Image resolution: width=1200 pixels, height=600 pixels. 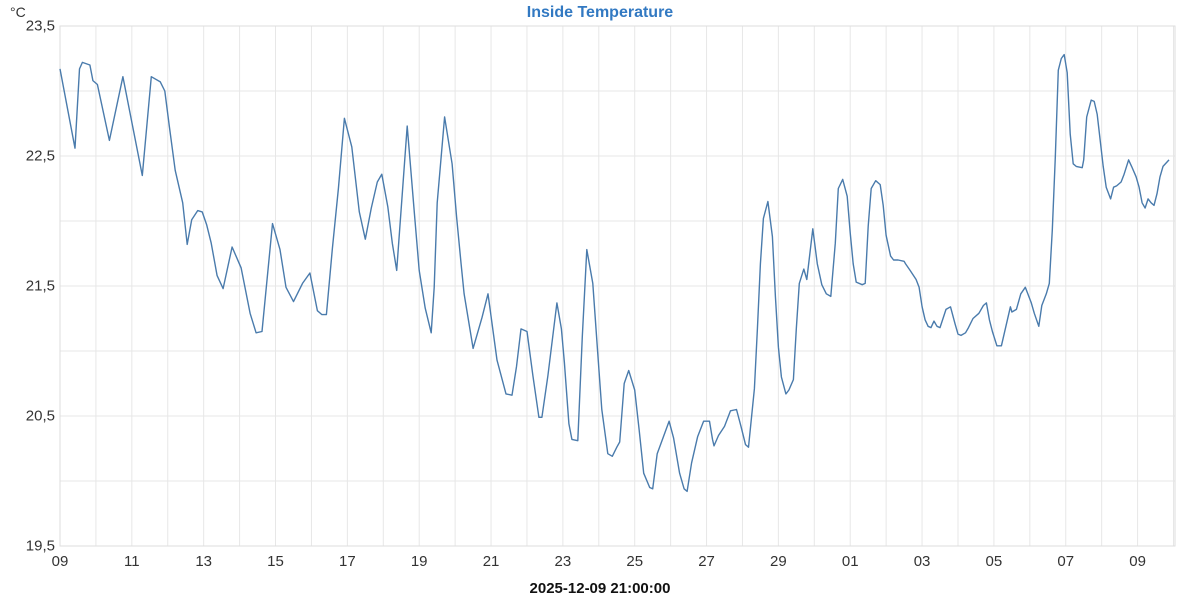 I want to click on chart-title: Inside Temperature, so click(x=600, y=12).